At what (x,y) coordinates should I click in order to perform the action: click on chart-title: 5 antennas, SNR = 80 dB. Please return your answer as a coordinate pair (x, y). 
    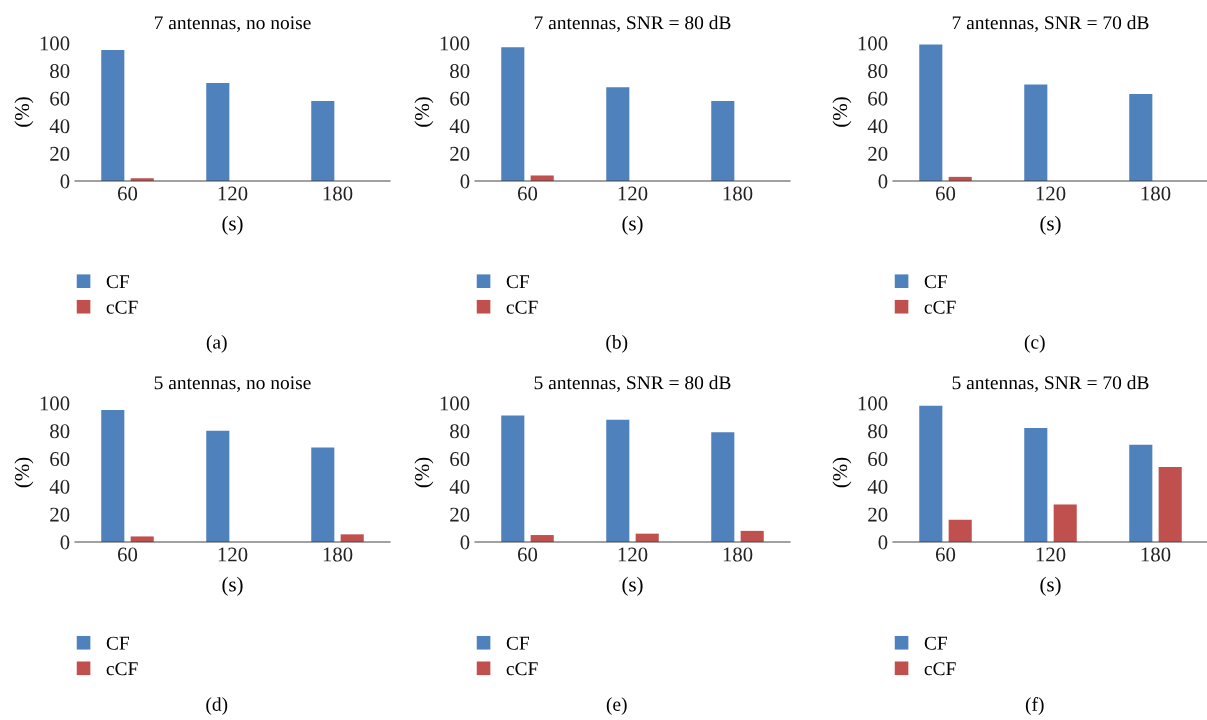
    Looking at the image, I should click on (632, 384).